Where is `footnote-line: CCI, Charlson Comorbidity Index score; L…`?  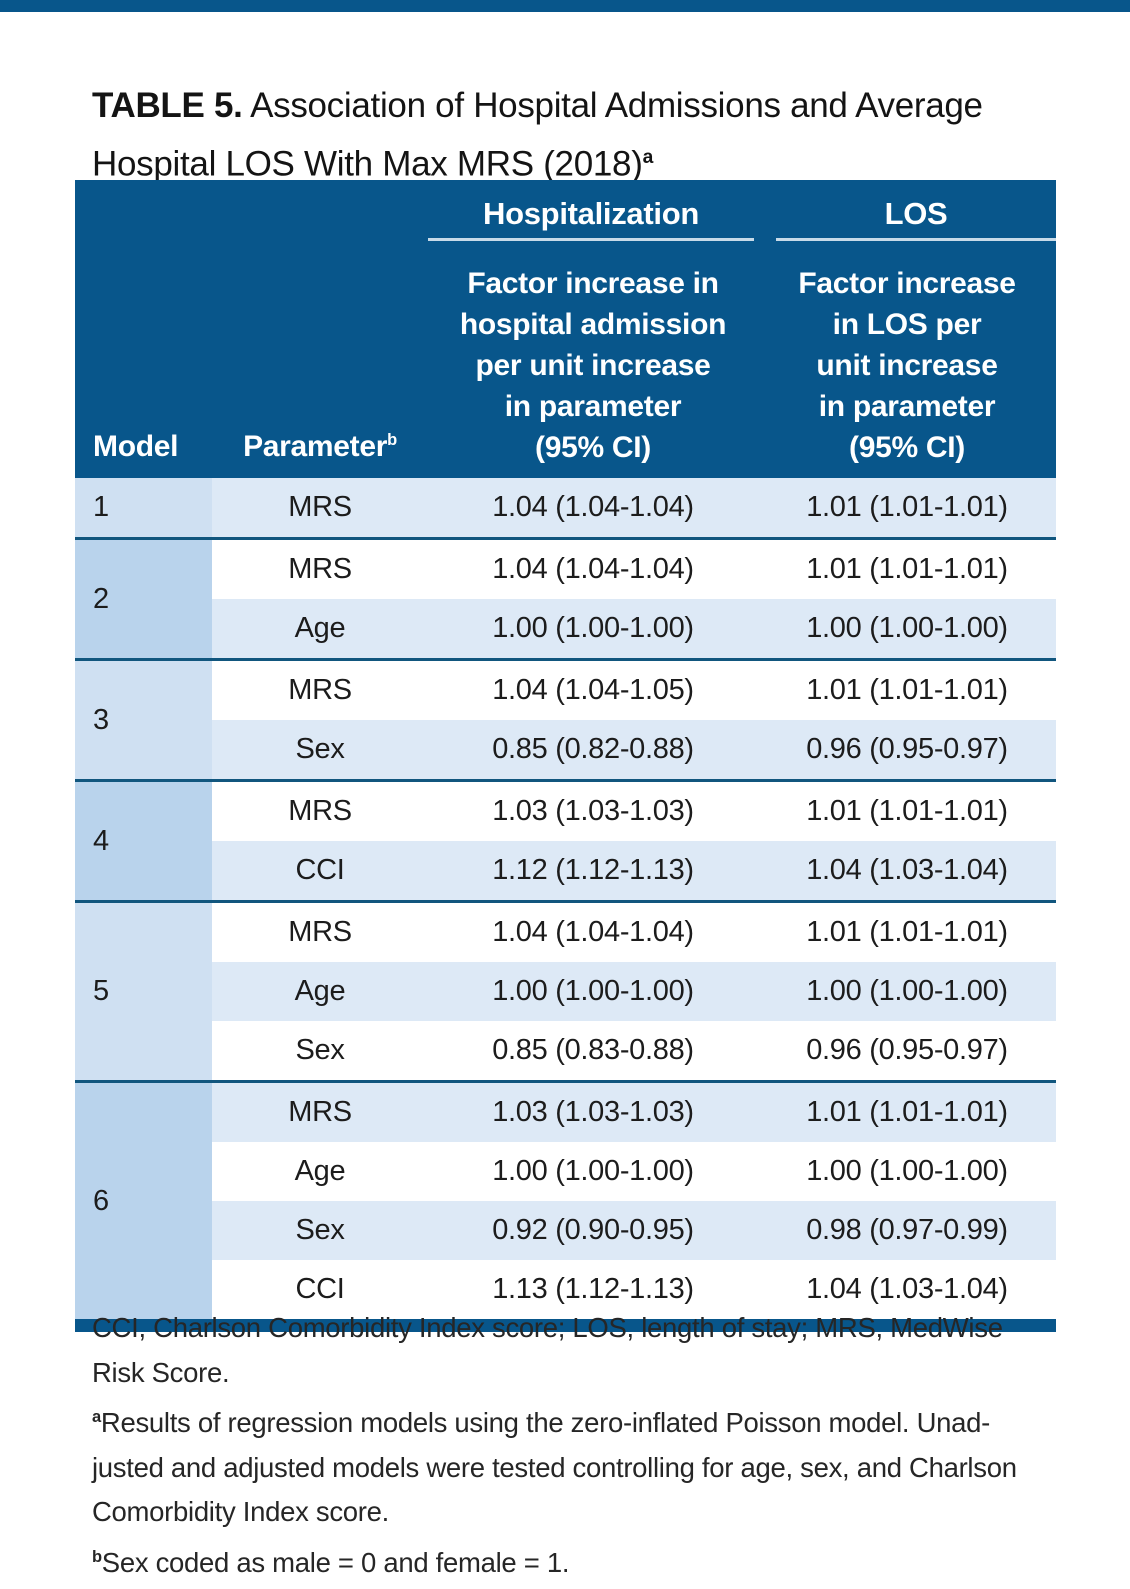
footnote-line: CCI, Charlson Comorbidity Index score; L… is located at coordinates (597, 1328).